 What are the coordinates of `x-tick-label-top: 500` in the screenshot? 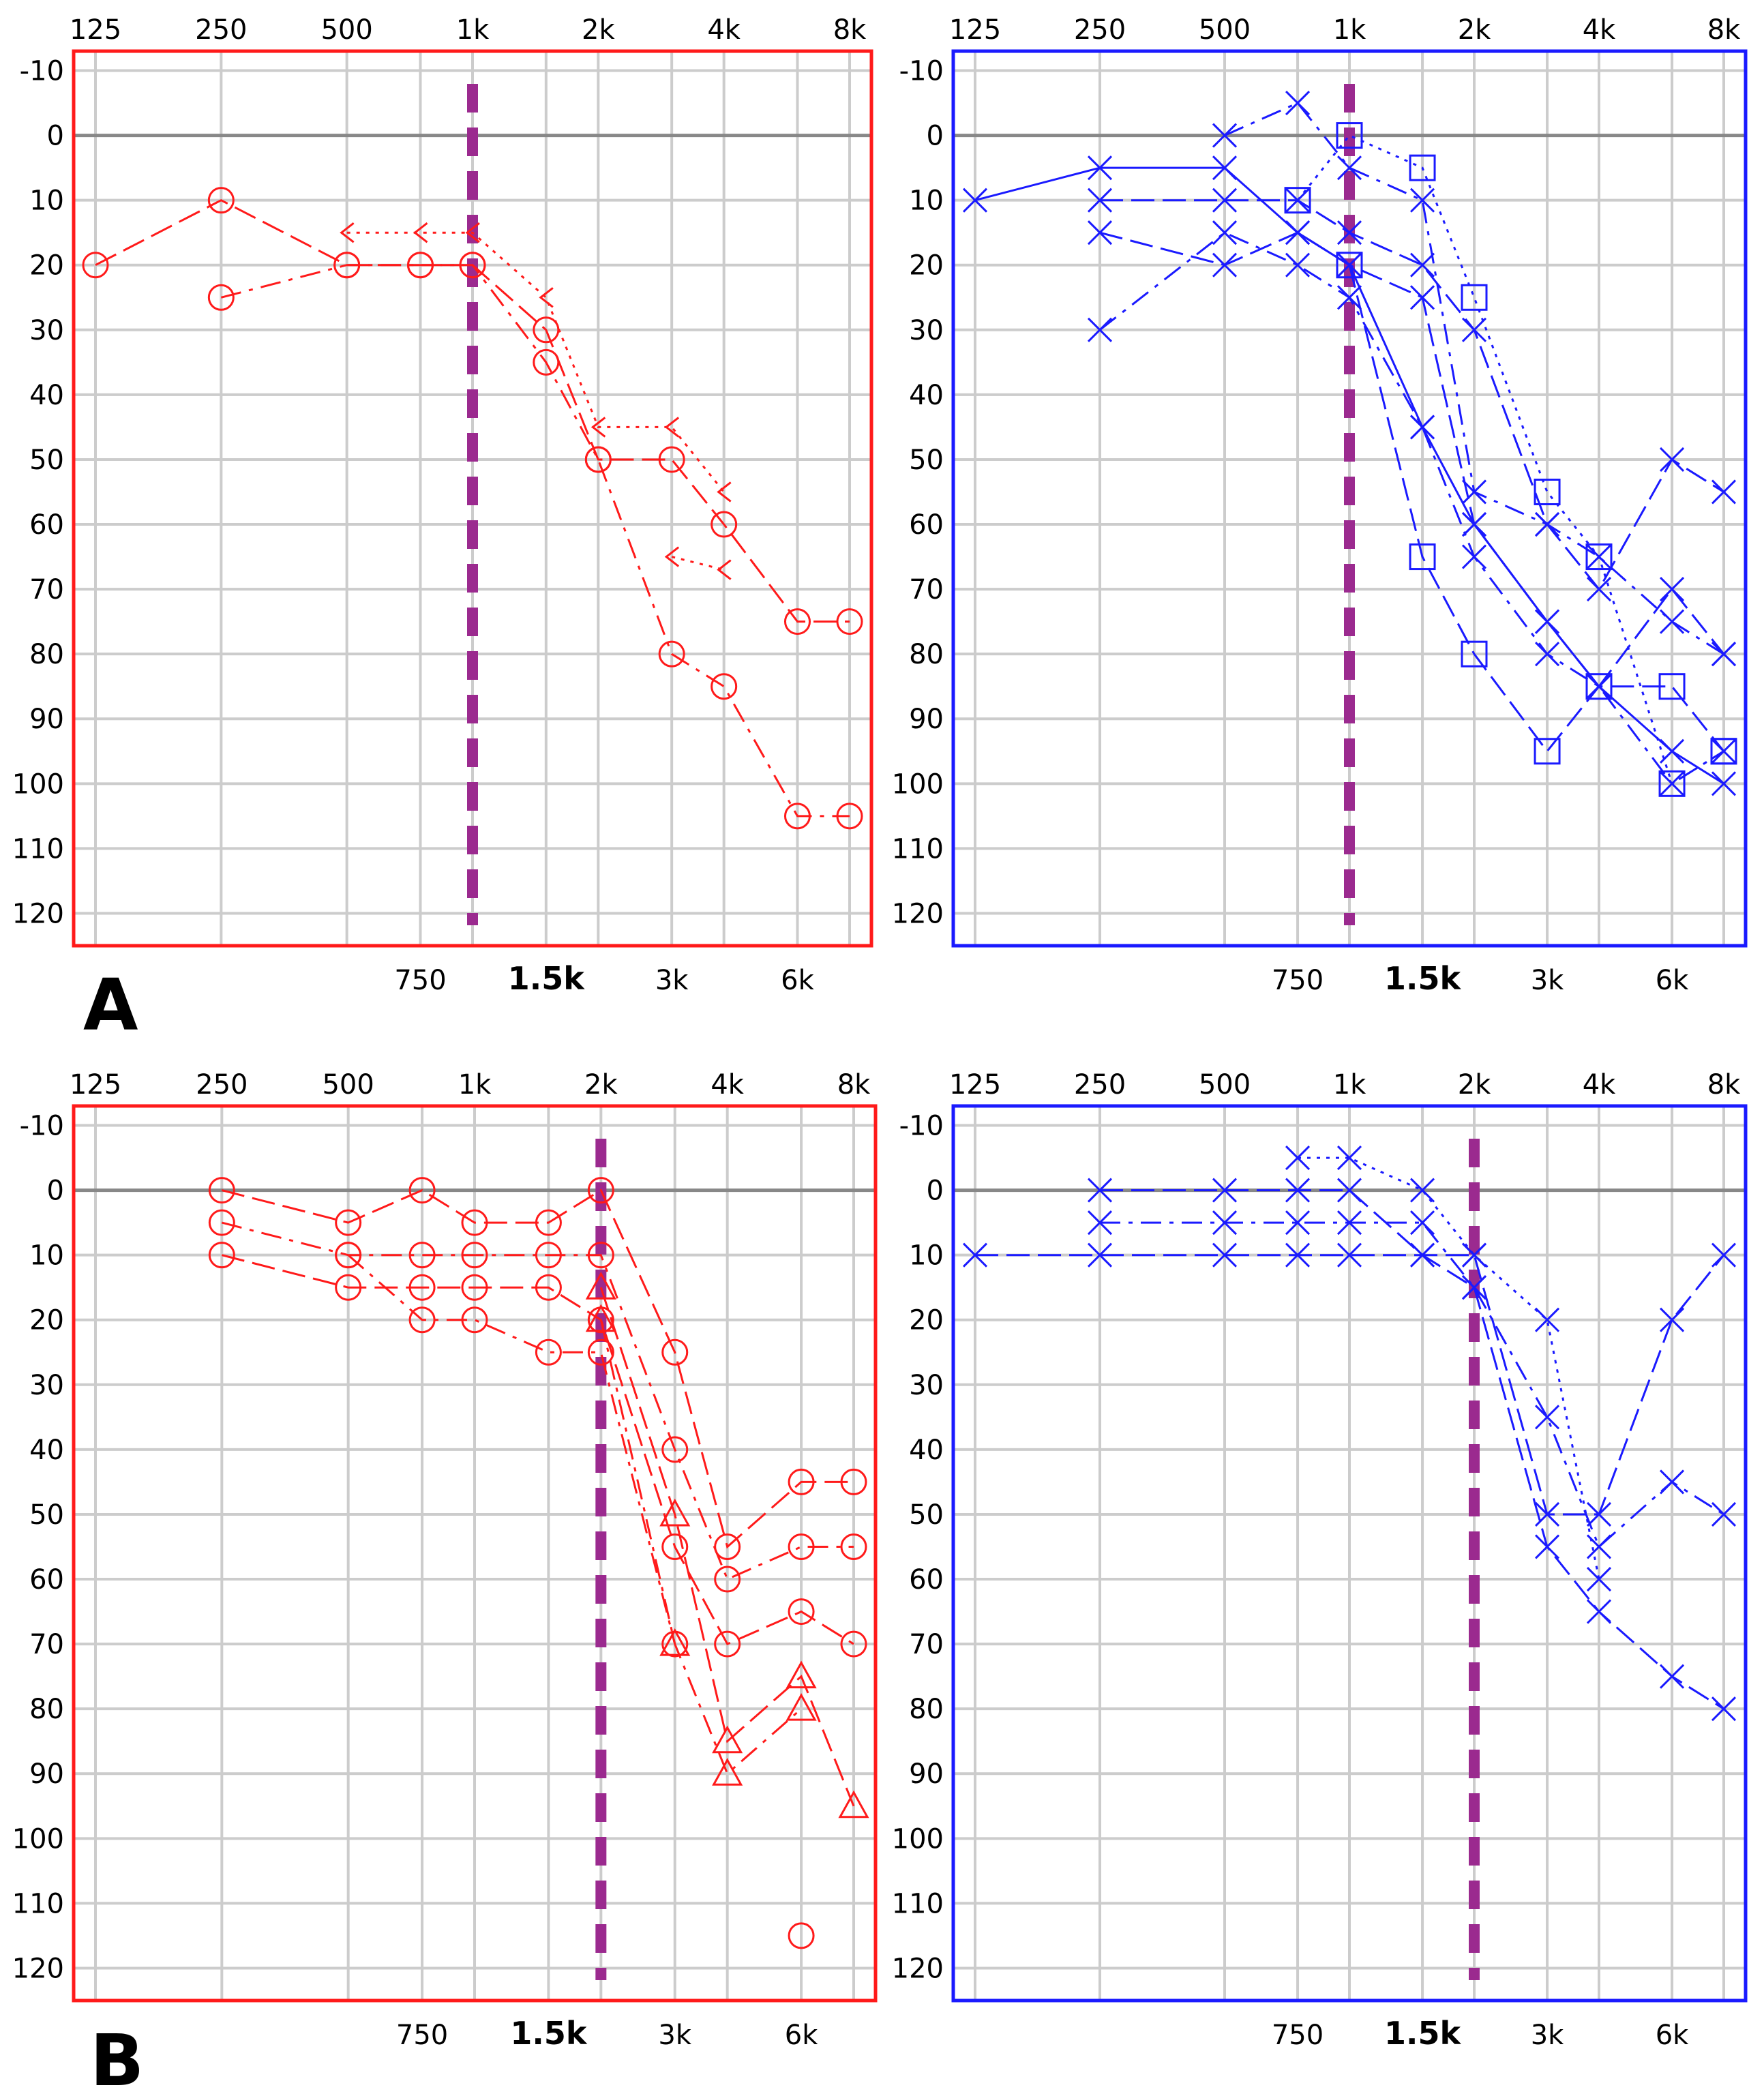 It's located at (348, 1085).